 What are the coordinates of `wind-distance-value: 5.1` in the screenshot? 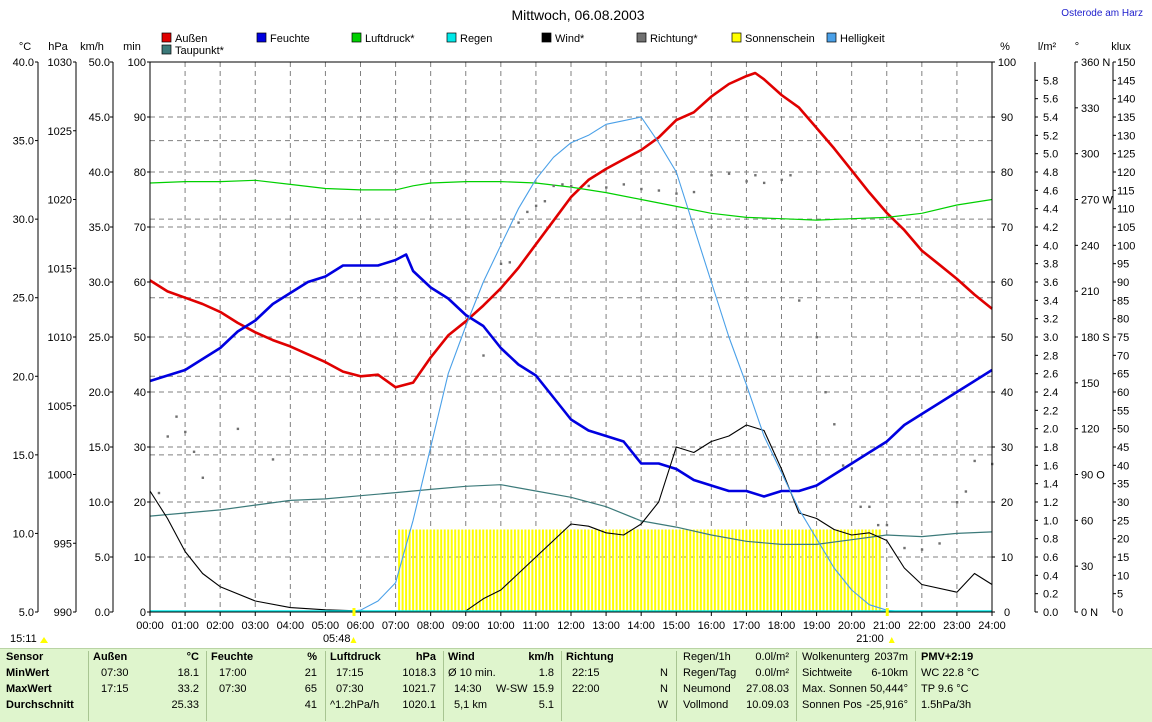 It's located at (546, 705).